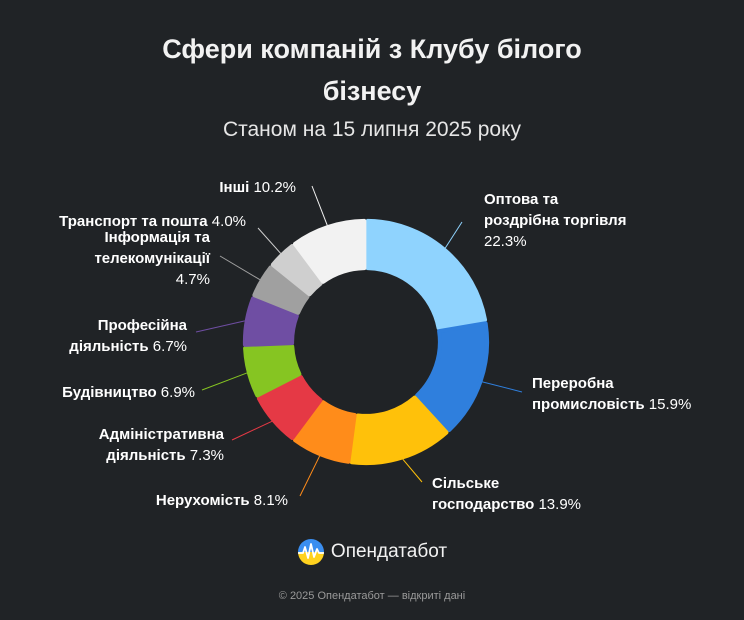  Describe the element at coordinates (668, 404) in the screenshot. I see `slice-value-label: 15.9%` at that location.